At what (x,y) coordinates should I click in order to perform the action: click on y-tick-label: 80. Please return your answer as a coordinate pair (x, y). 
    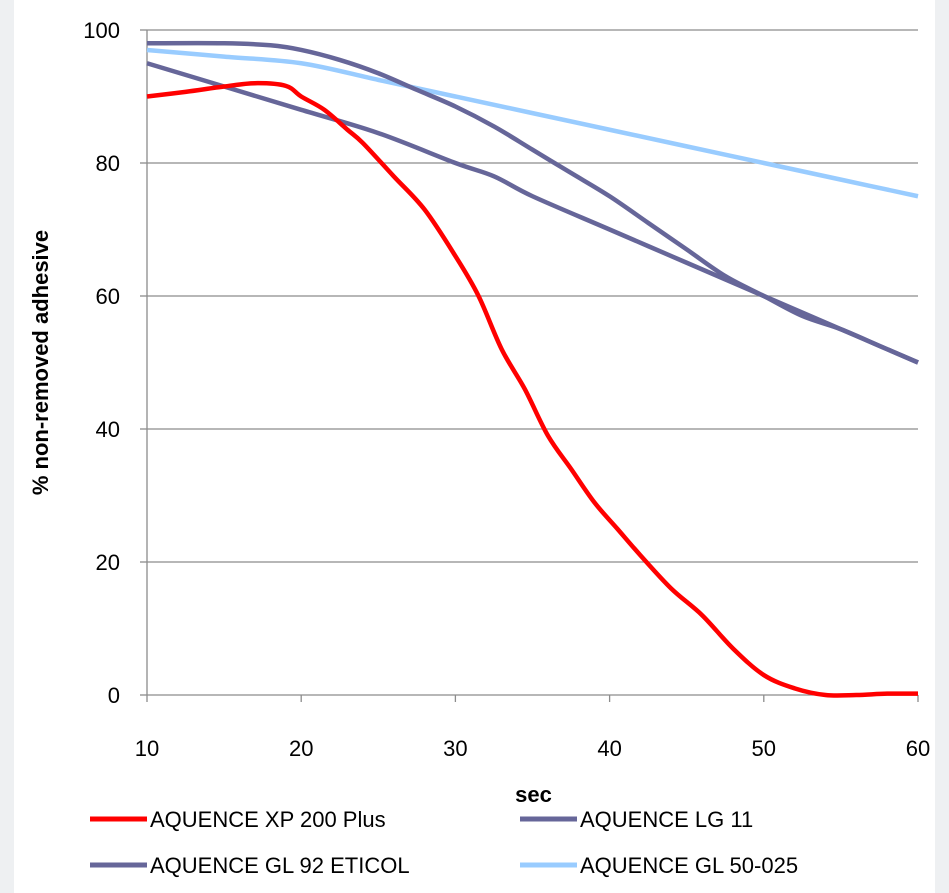
    Looking at the image, I should click on (108, 163).